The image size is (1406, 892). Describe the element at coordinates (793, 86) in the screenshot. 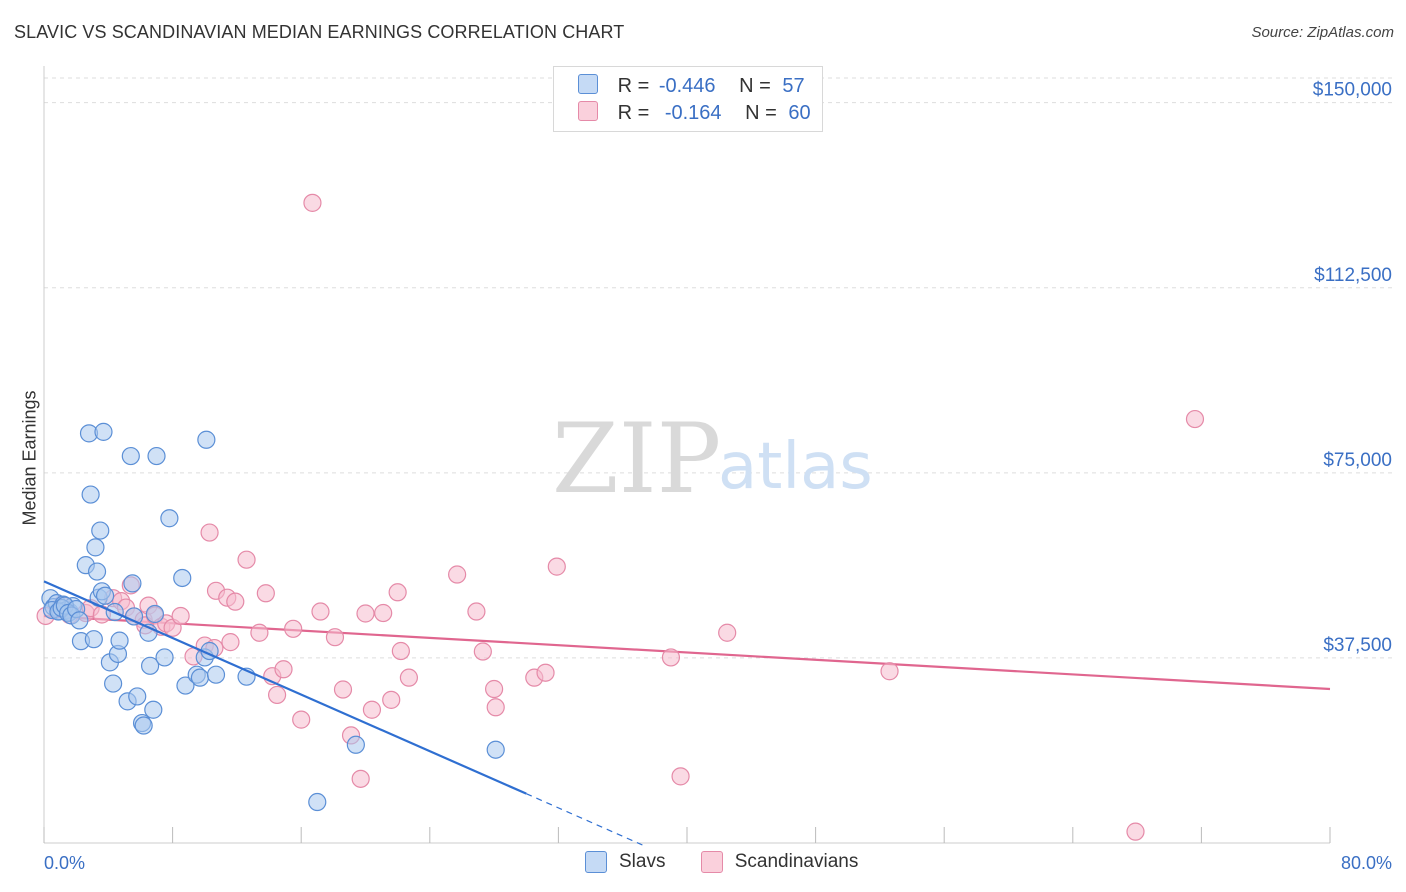

I see `legend-n-value-slavs: 57` at that location.